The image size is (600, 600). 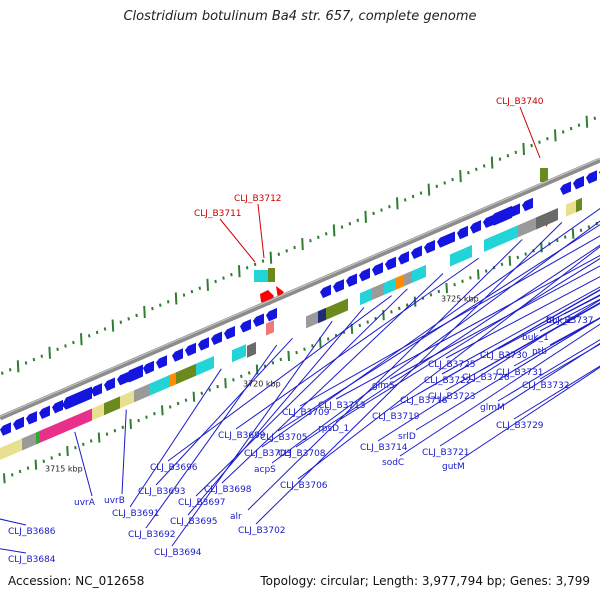 What do you see at coordinates (268, 454) in the screenshot?
I see `gene-label: CLJ_B3703` at bounding box center [268, 454].